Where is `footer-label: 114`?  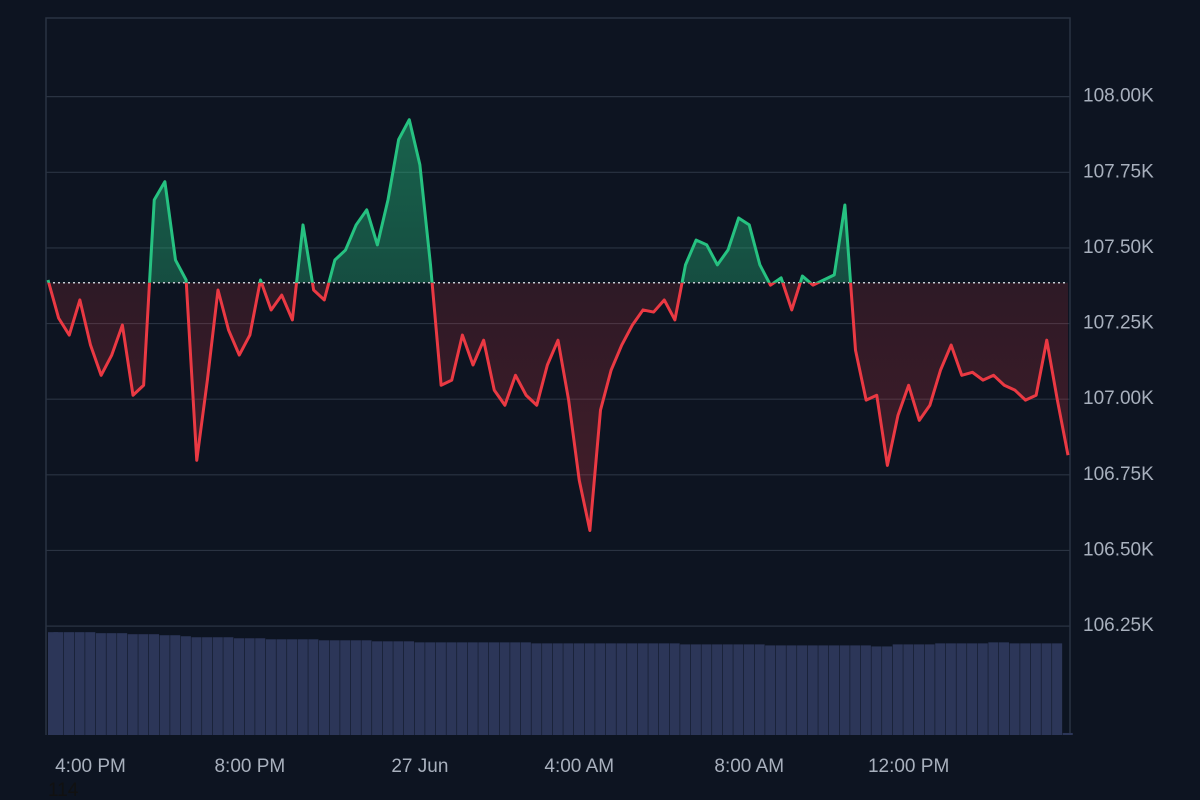
footer-label: 114 is located at coordinates (63, 790).